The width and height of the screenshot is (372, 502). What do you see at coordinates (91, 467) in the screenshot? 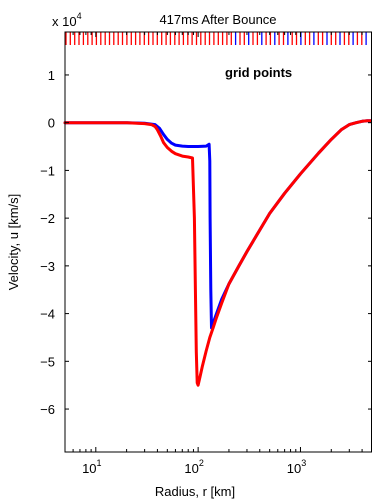
I see `x-tick-label: 10¹` at bounding box center [91, 467].